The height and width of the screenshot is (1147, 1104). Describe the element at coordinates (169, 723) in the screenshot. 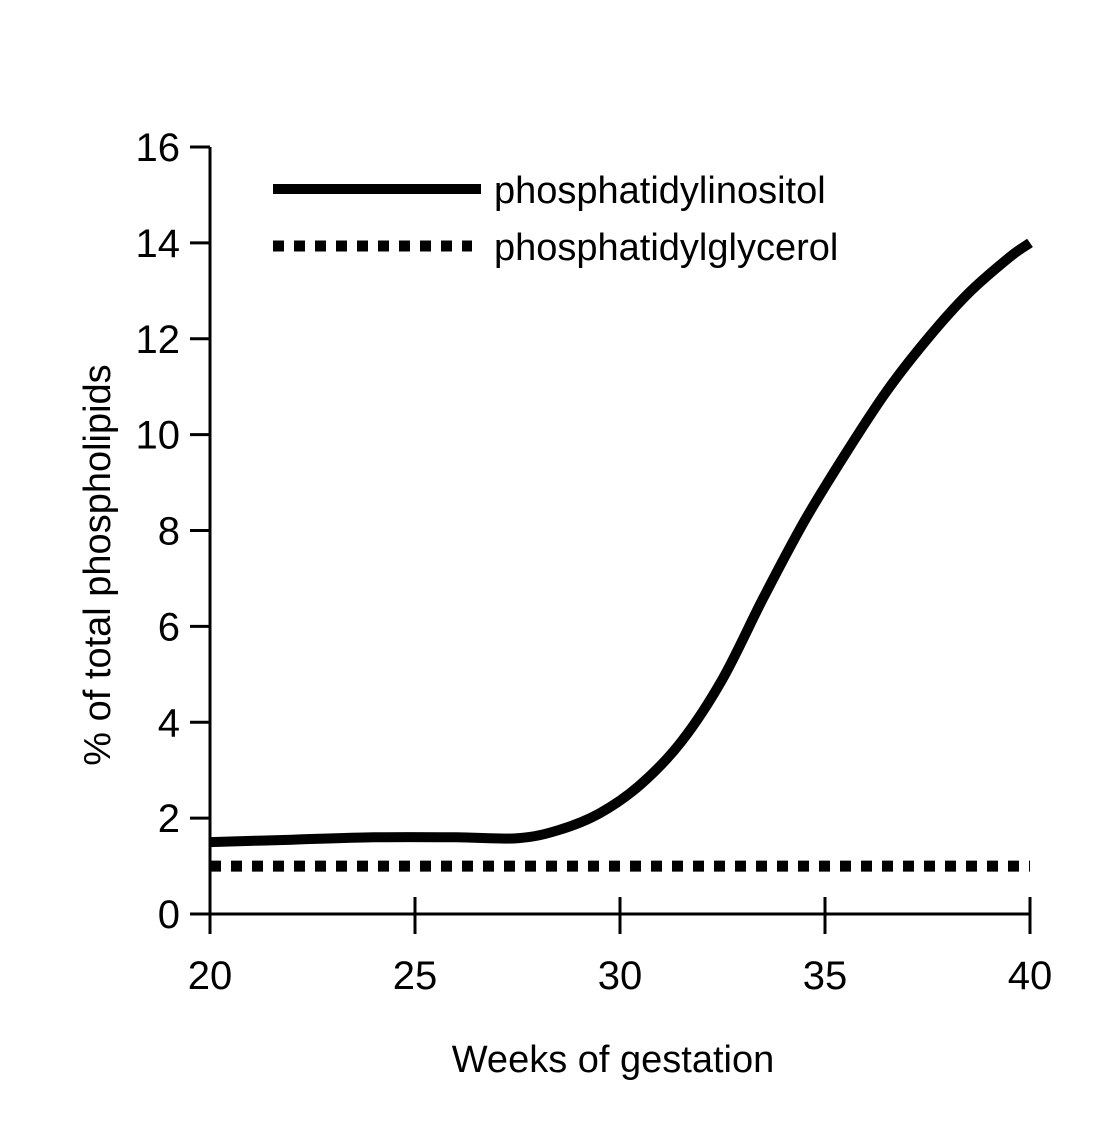

I see `y-tick-label: 4` at that location.